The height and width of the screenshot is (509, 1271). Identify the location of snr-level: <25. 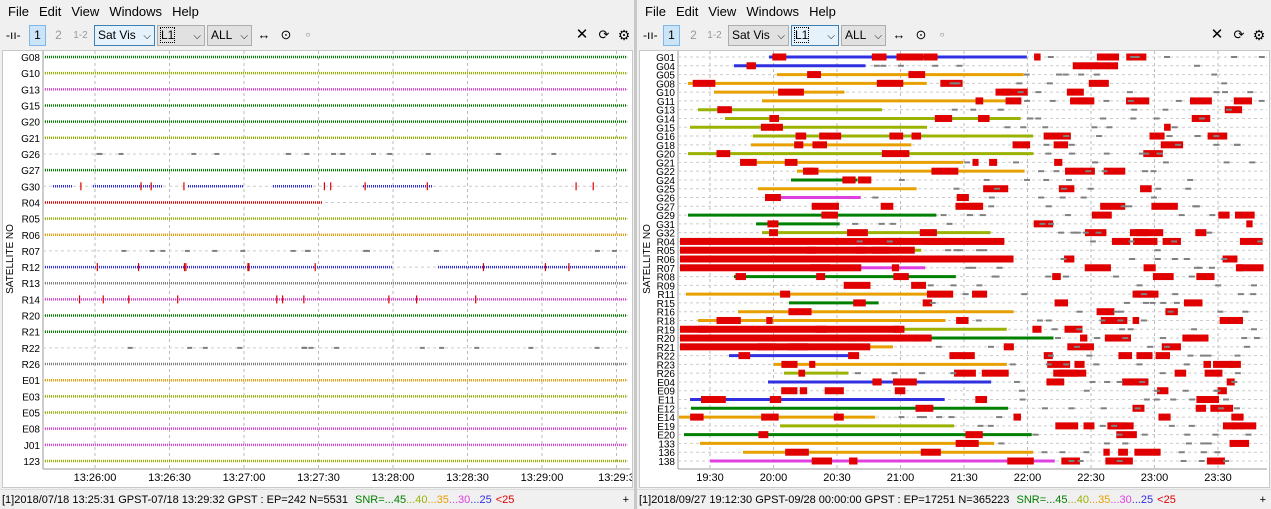
(1166, 500).